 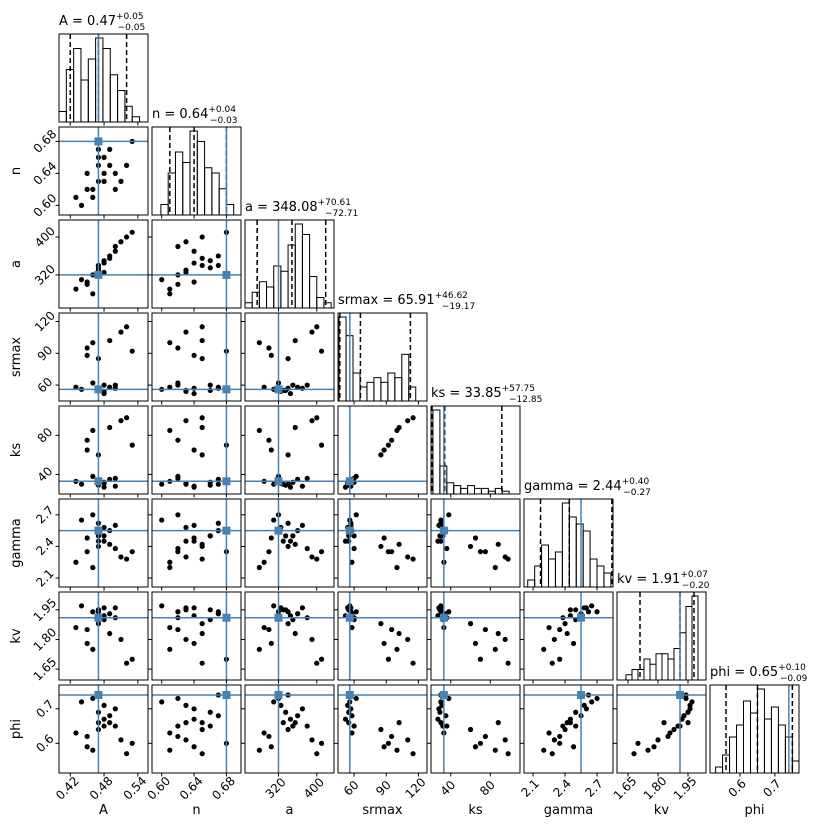 What do you see at coordinates (196, 810) in the screenshot?
I see `x-axis-label: n` at bounding box center [196, 810].